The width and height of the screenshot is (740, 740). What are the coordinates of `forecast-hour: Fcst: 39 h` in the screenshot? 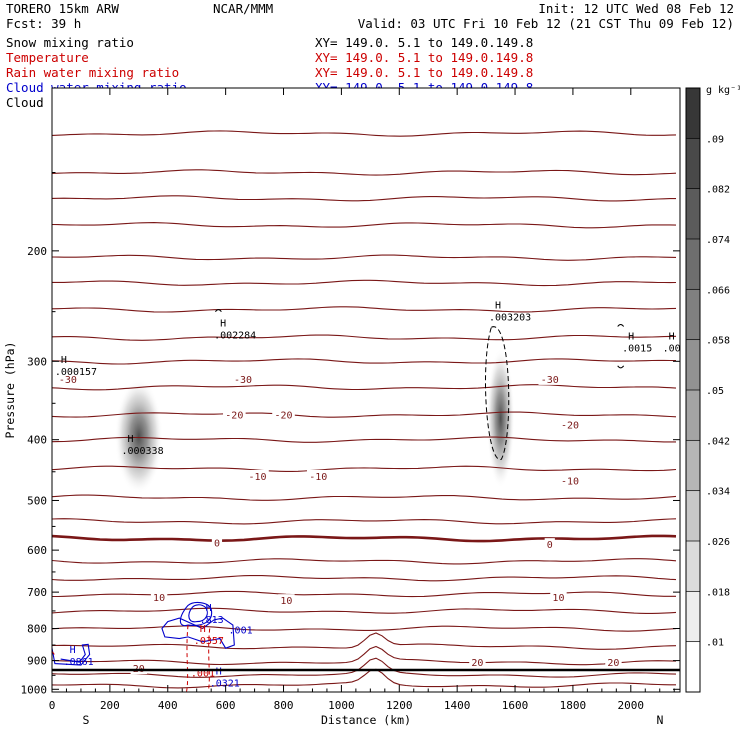 It's located at (43, 23).